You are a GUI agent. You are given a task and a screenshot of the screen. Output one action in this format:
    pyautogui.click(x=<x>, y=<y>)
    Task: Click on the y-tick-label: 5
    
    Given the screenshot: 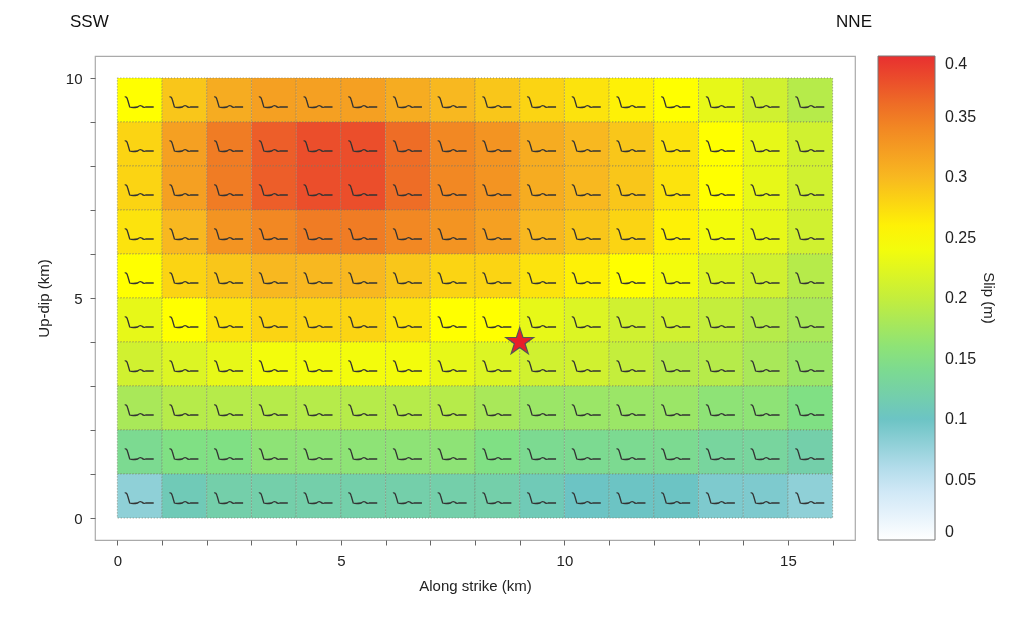 What is the action you would take?
    pyautogui.click(x=78, y=298)
    